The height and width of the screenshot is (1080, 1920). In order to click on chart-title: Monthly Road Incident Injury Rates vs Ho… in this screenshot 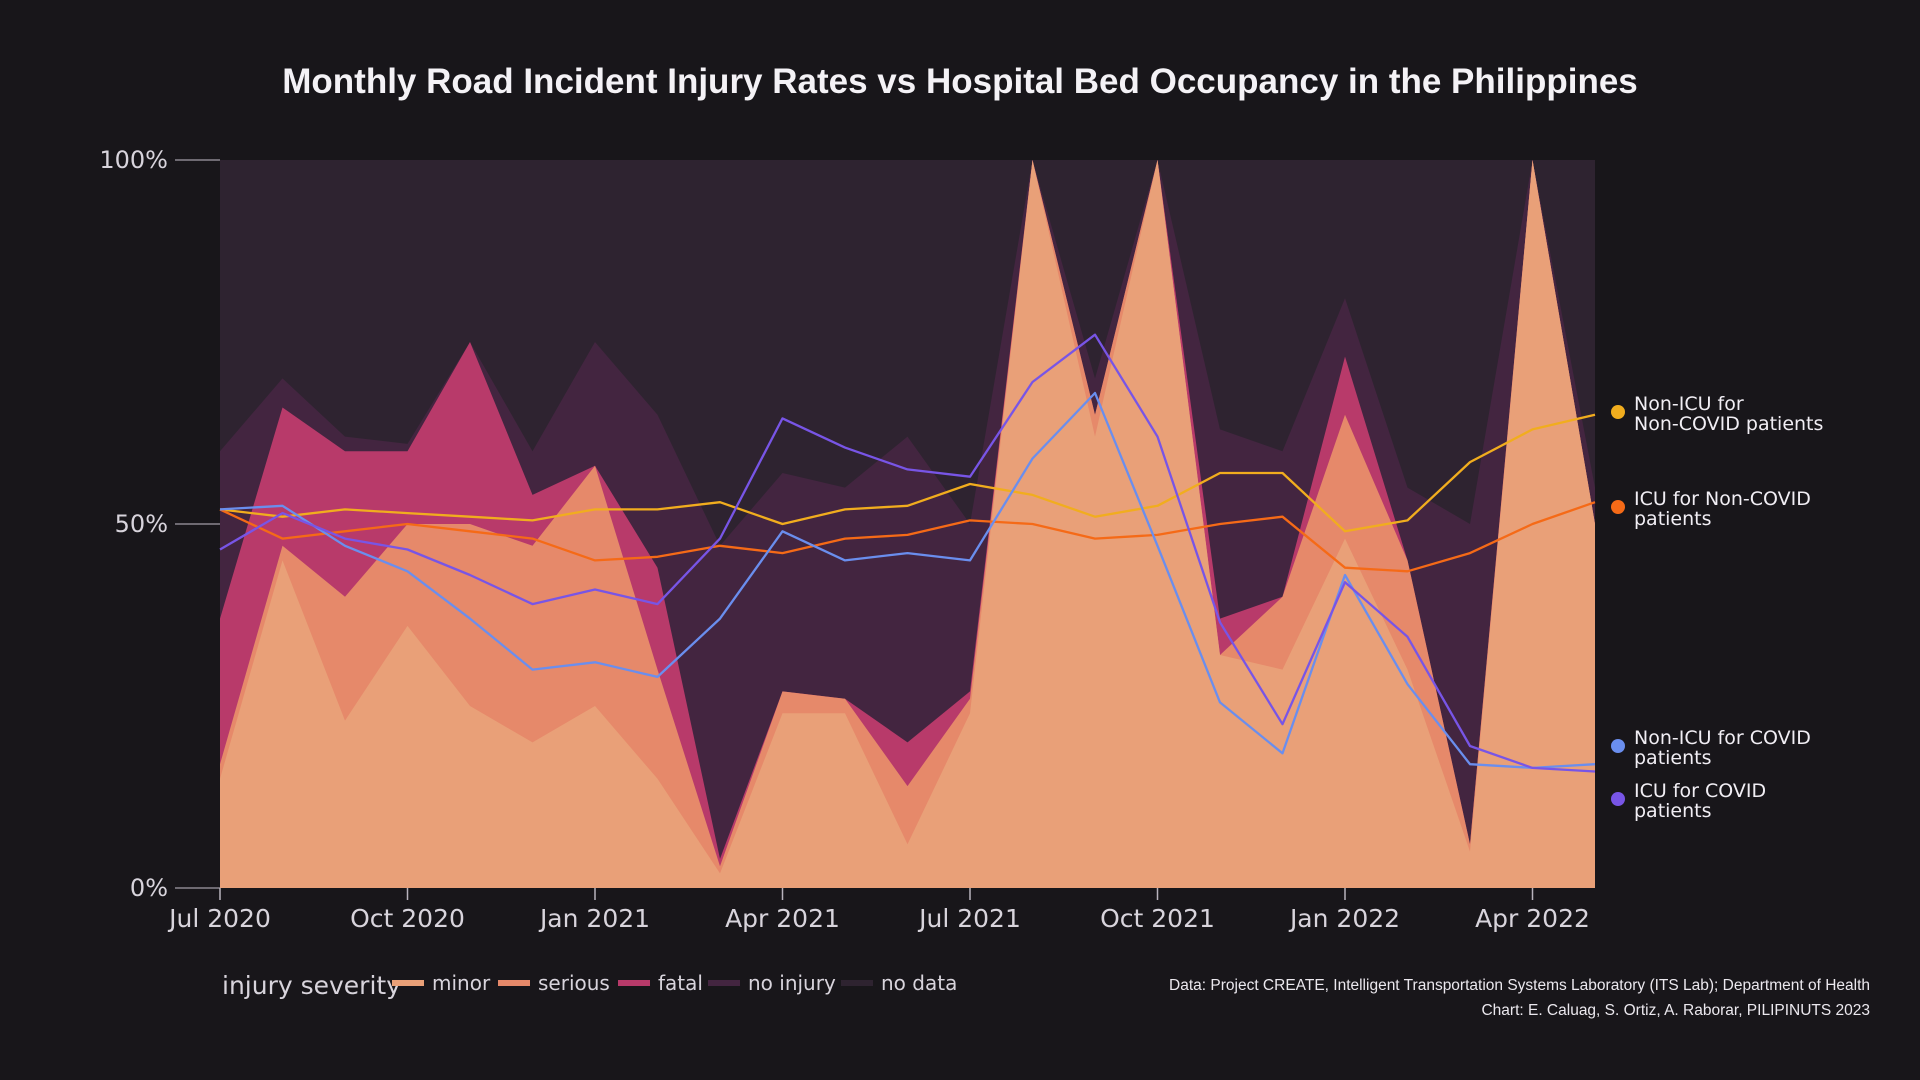, I will do `click(960, 81)`.